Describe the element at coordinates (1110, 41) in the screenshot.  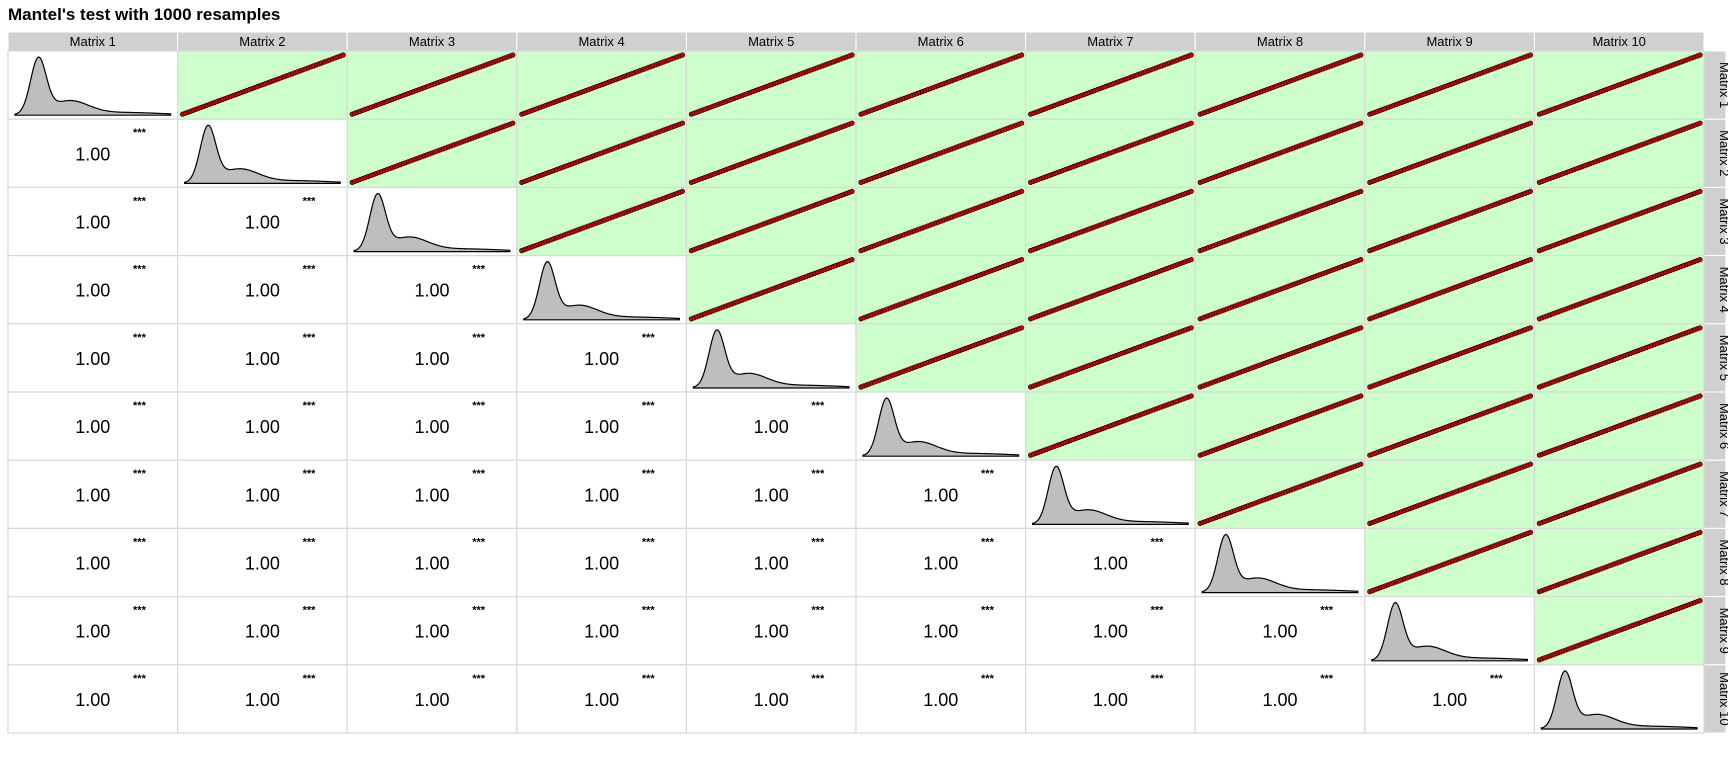
I see `column-strip-label: Matrix 7` at that location.